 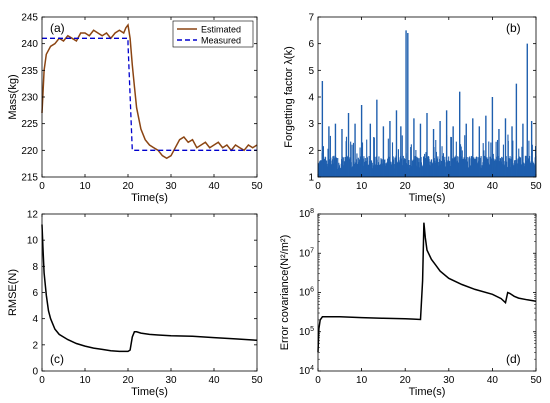 I want to click on y-tick-label: 10, so click(x=33, y=241).